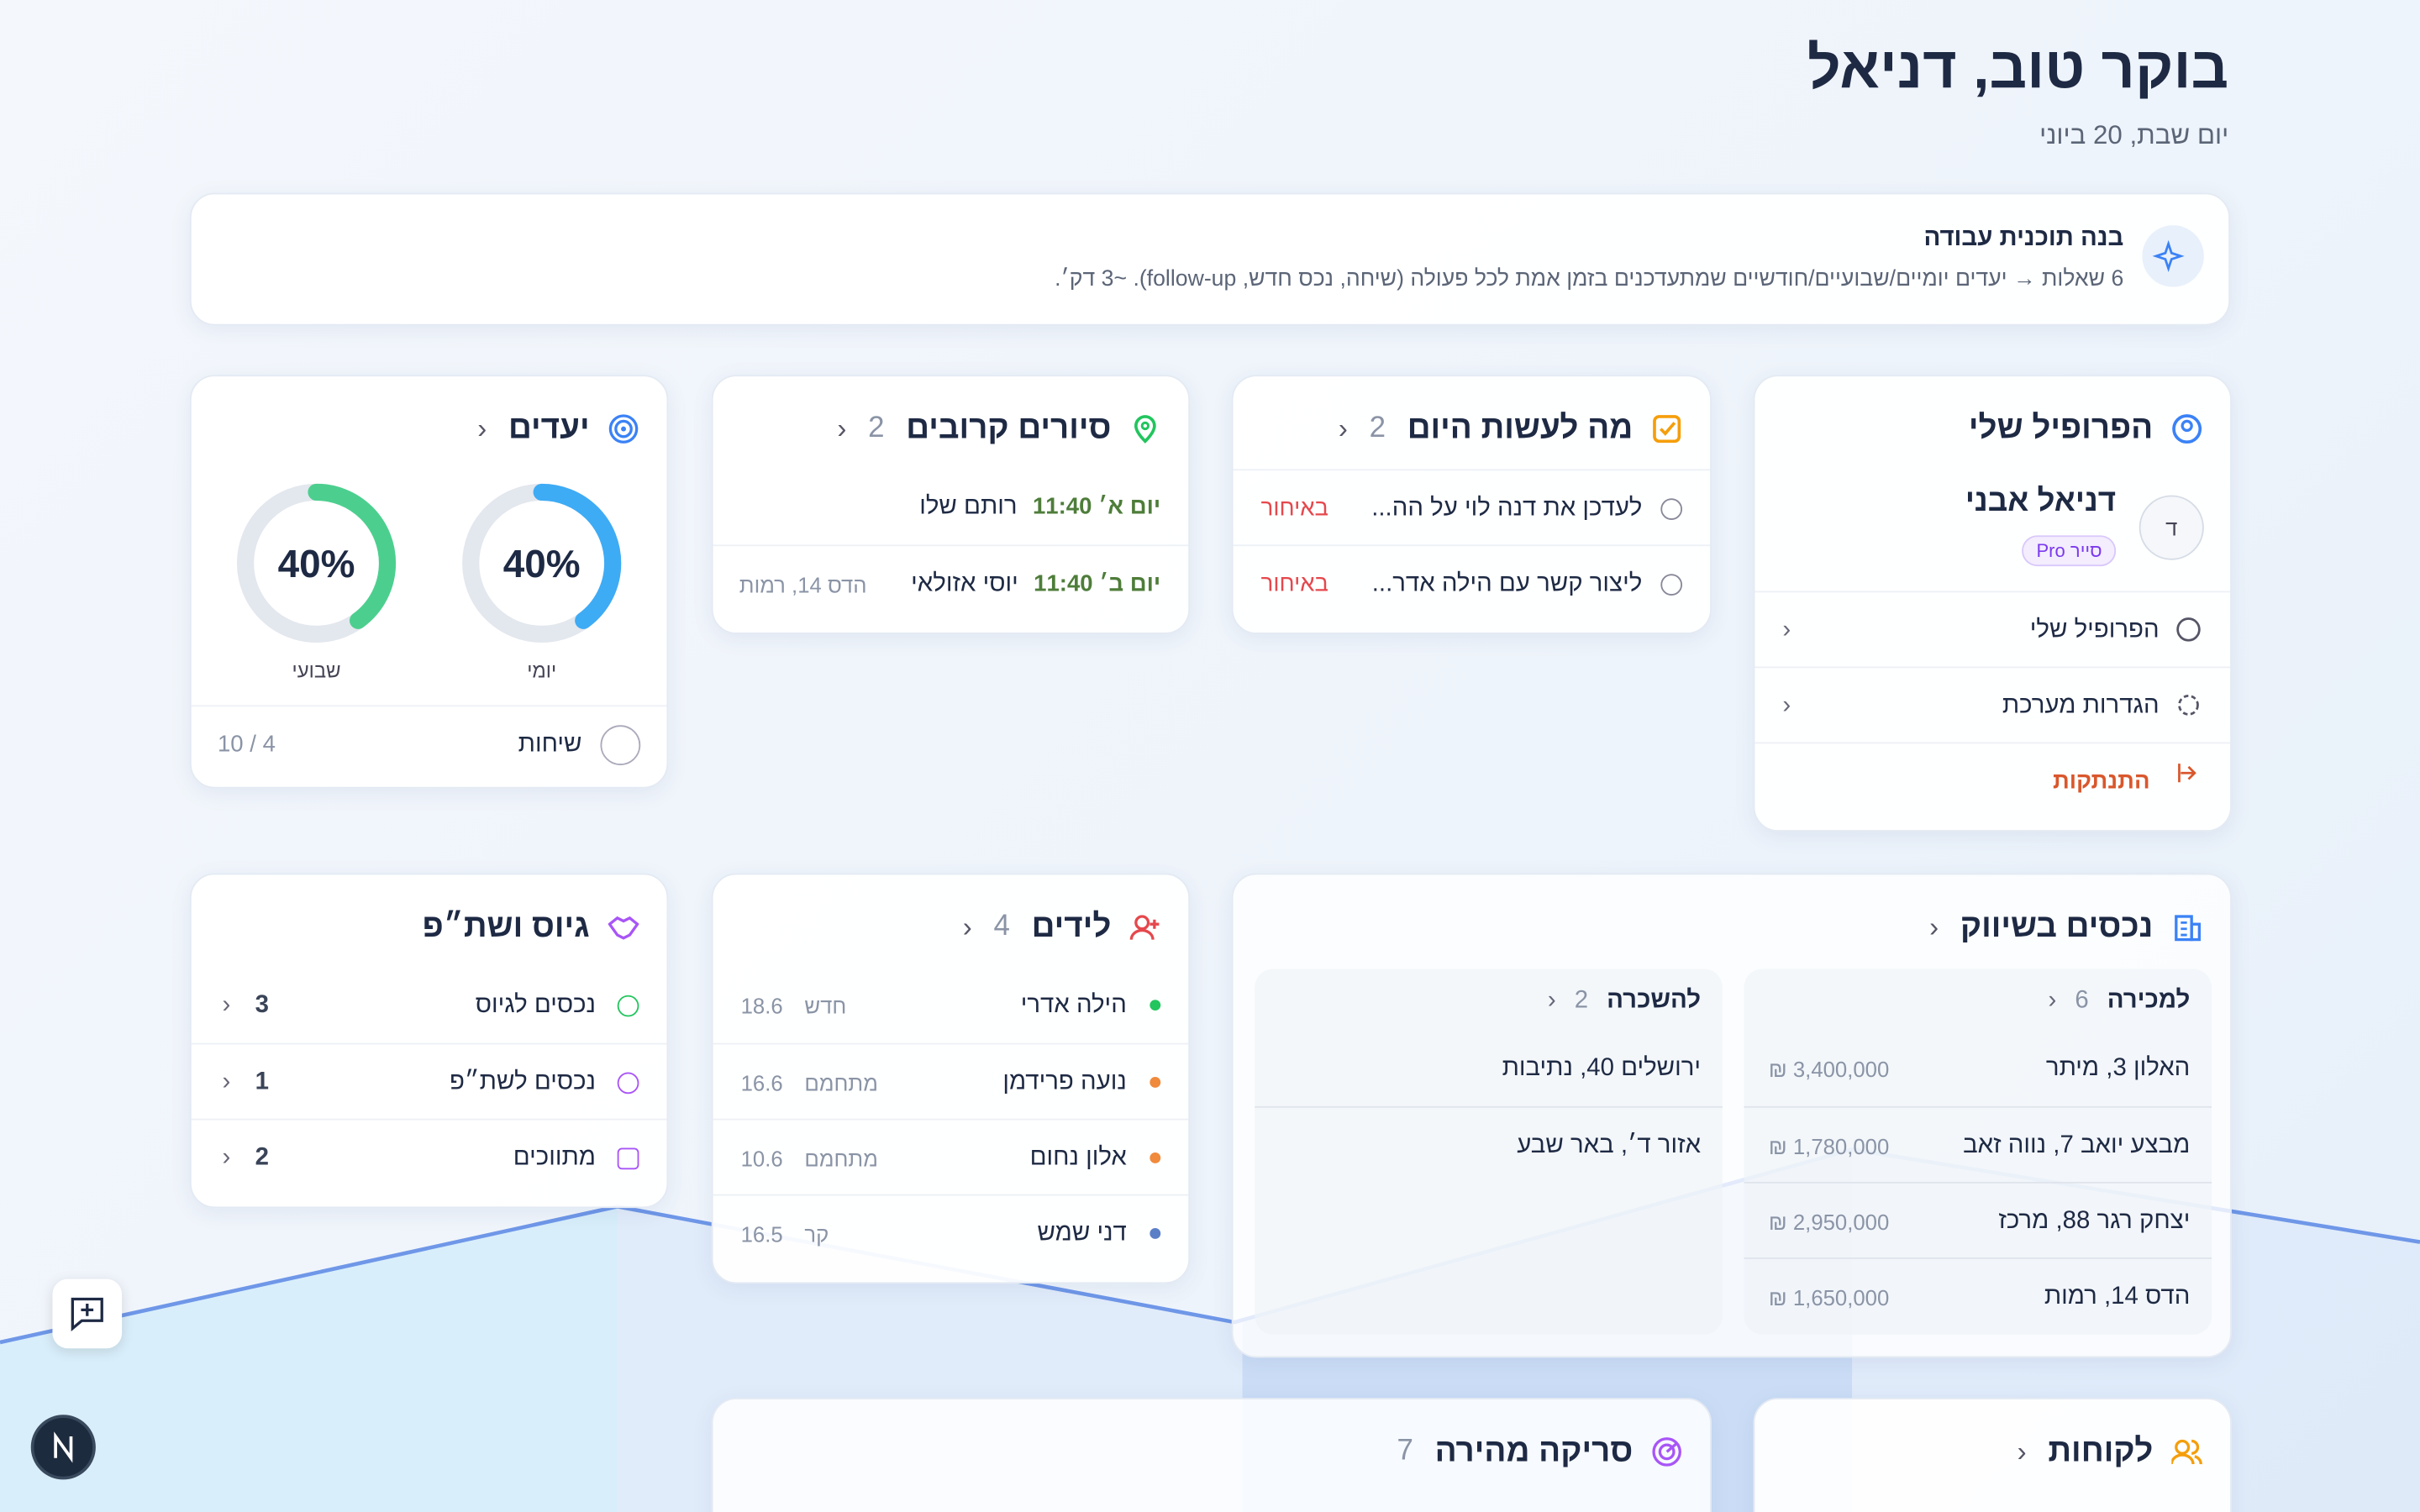 This screenshot has height=1512, width=2420. What do you see at coordinates (803, 583) in the screenshot?
I see `tour-place: הדס 14, רמות` at bounding box center [803, 583].